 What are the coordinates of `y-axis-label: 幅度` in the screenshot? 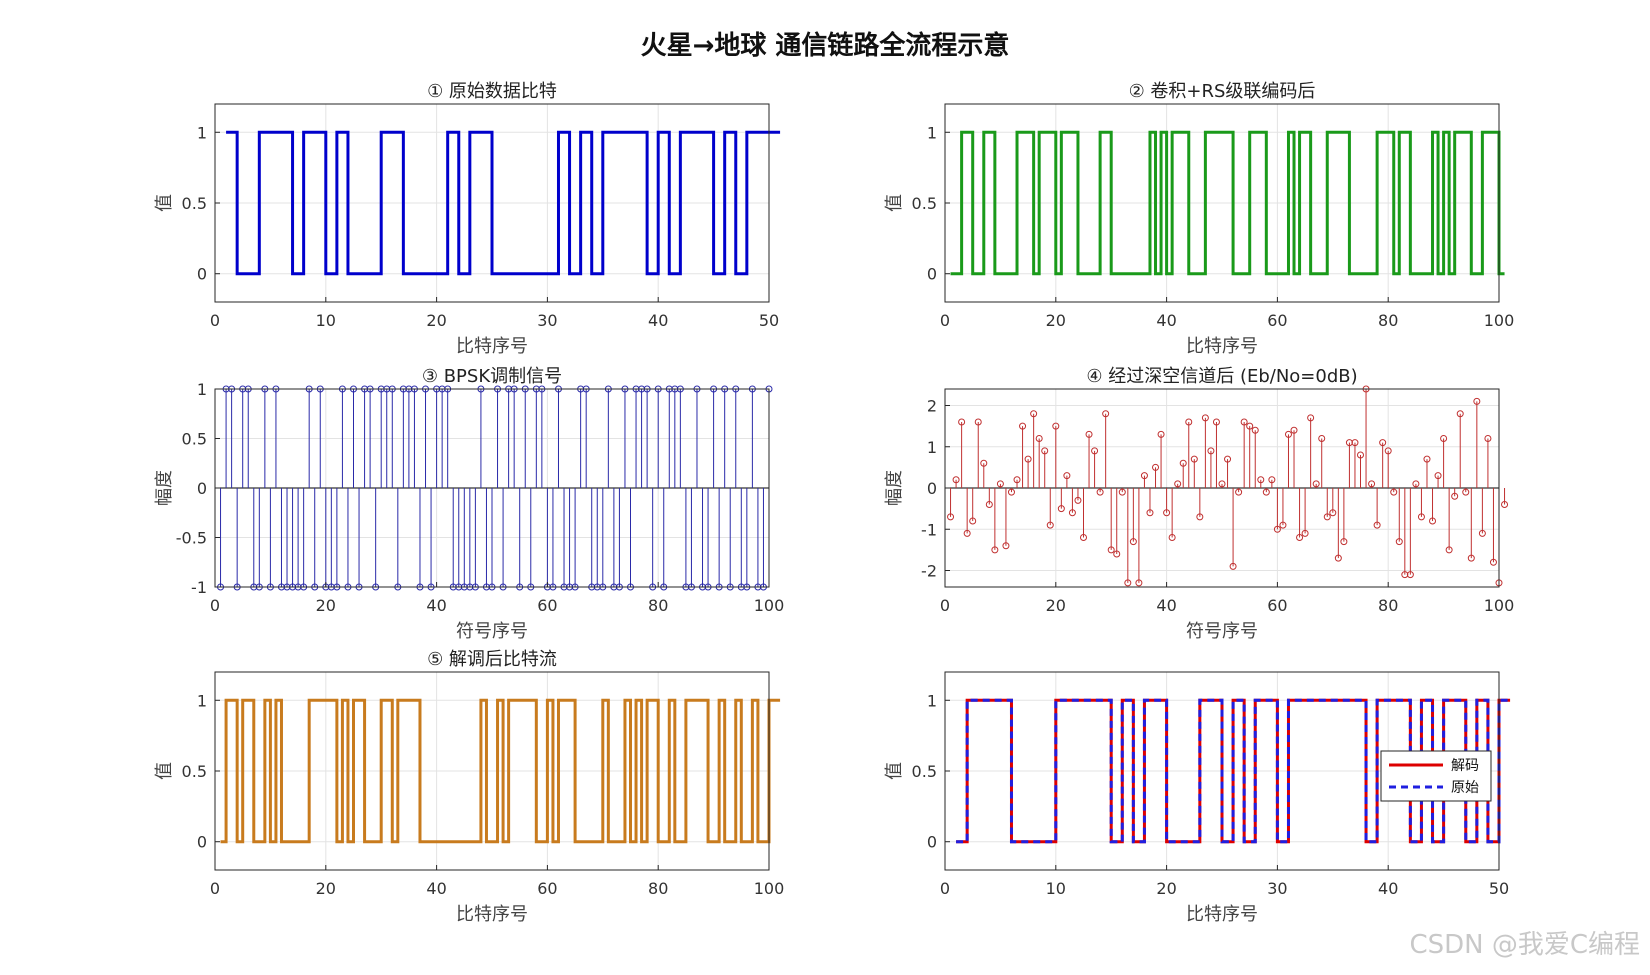 It's located at (894, 488).